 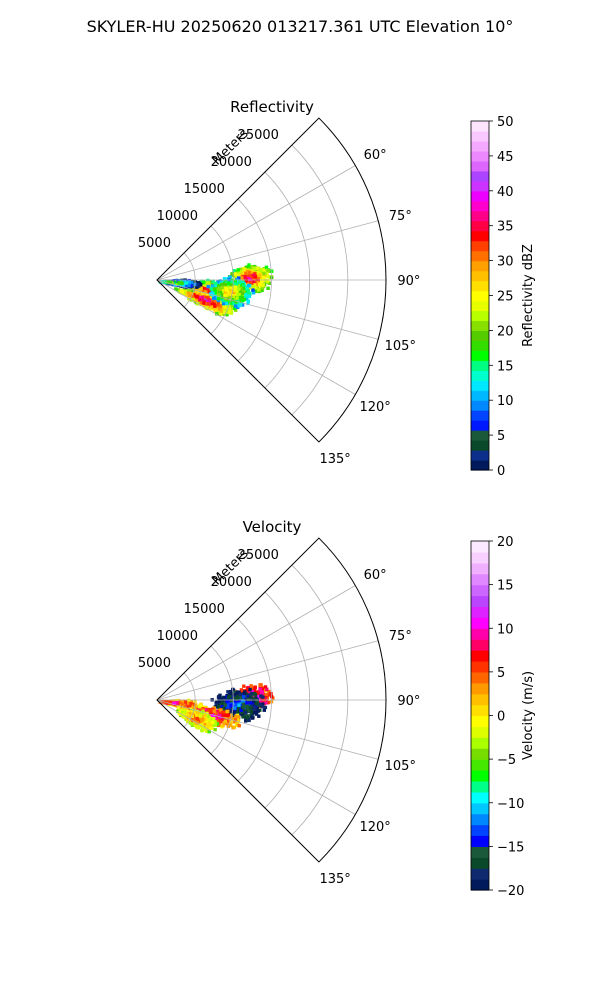 What do you see at coordinates (154, 663) in the screenshot?
I see `range-tick-label: 5000` at bounding box center [154, 663].